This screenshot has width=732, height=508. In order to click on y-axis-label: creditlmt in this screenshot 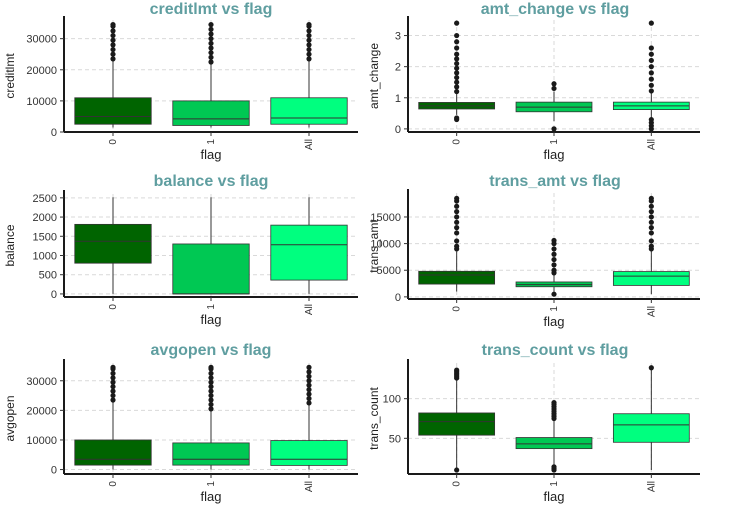, I will do `click(10, 76)`.